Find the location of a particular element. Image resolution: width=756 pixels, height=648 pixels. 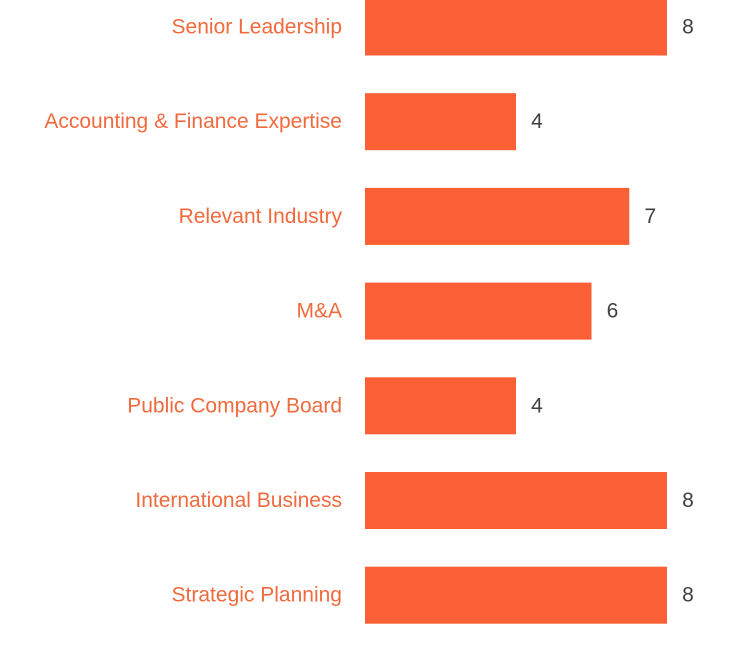

bar-international-business is located at coordinates (516, 500).